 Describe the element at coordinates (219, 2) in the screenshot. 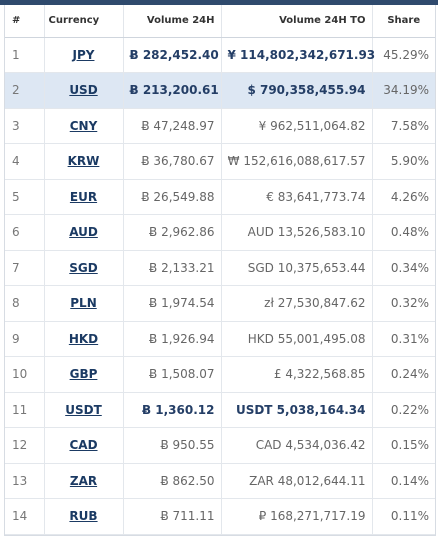

I see `top-bar` at that location.